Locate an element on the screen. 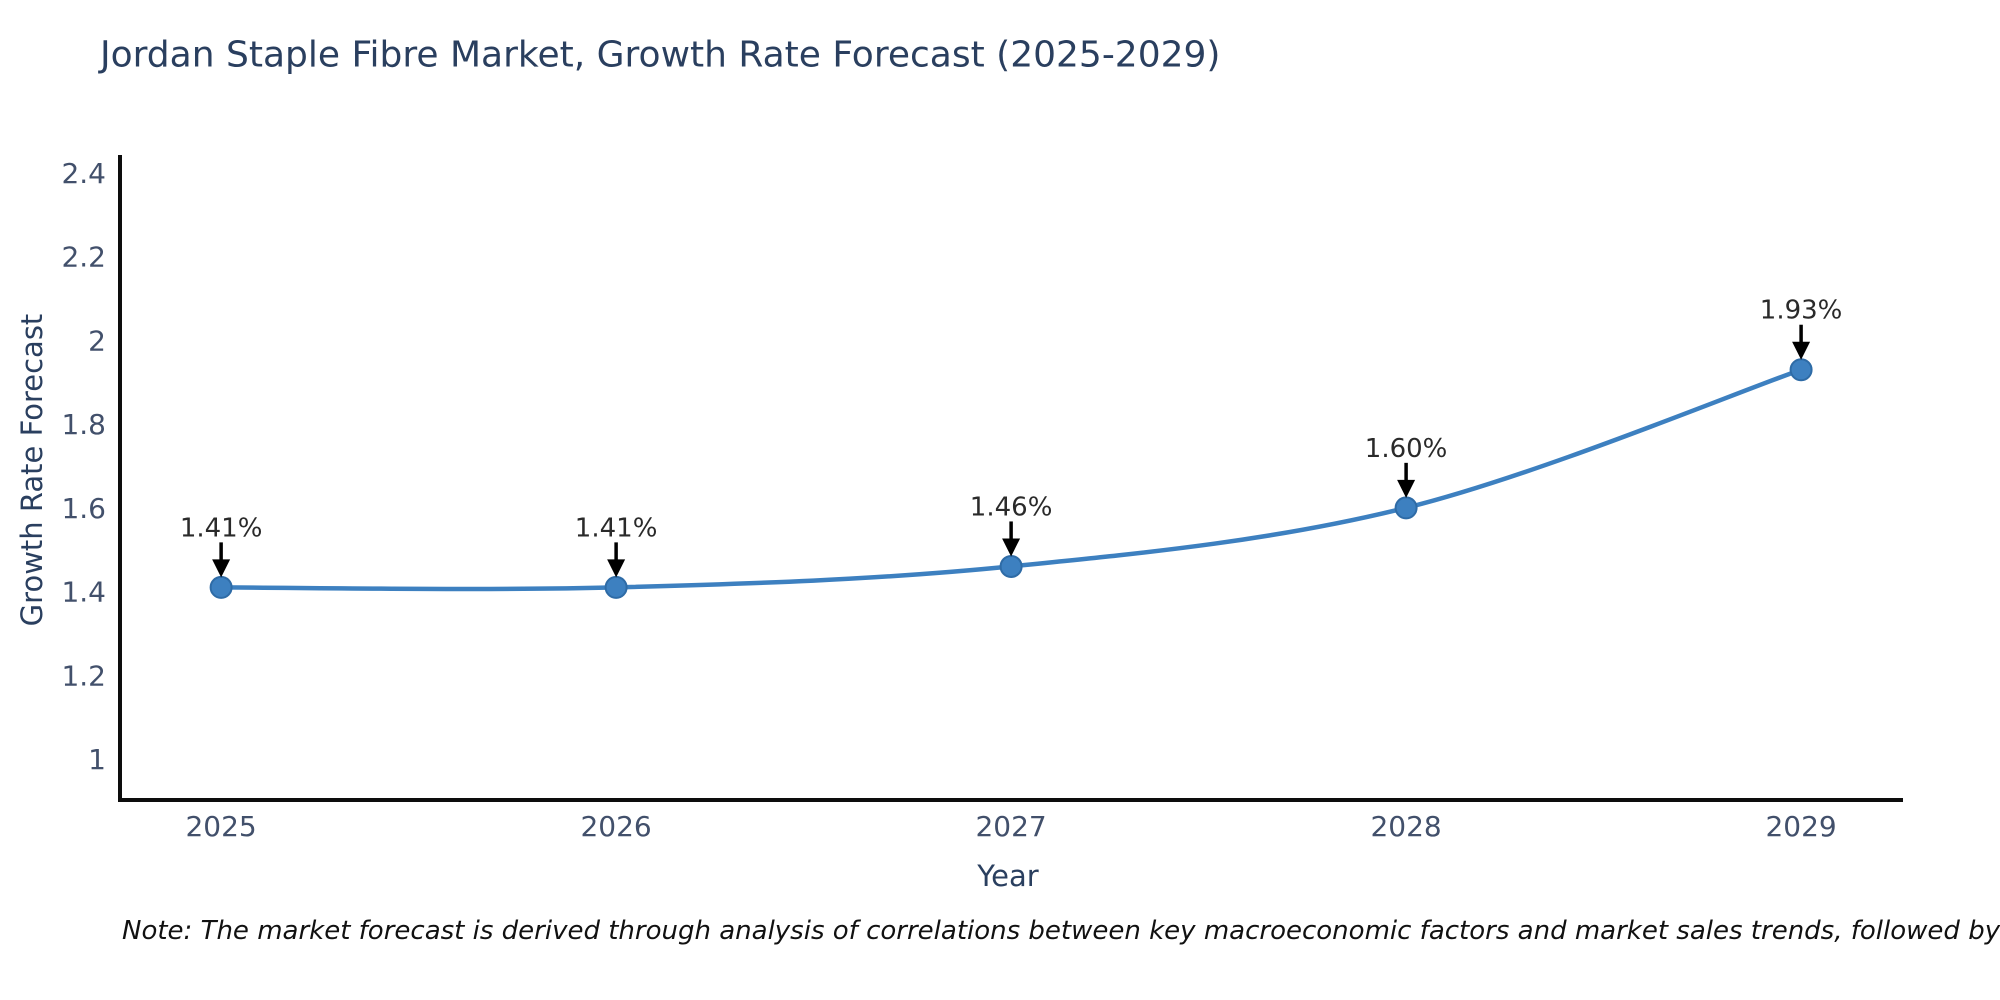 The width and height of the screenshot is (2000, 1000). data-label: 1.46% is located at coordinates (1011, 507).